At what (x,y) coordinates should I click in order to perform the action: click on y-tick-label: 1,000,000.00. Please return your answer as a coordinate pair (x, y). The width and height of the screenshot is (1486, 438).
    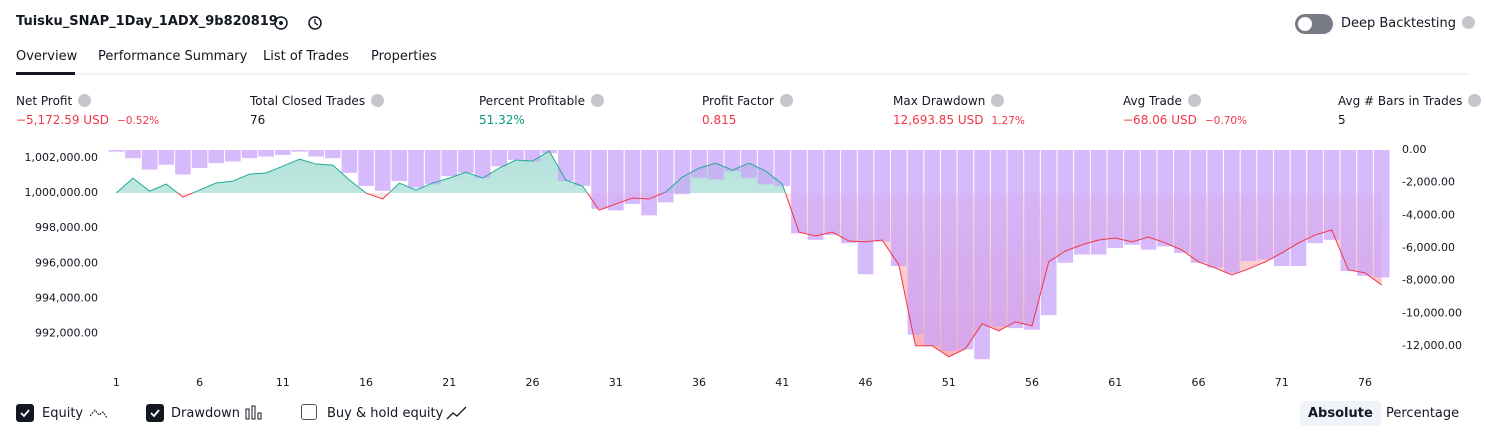
    Looking at the image, I should click on (61, 192).